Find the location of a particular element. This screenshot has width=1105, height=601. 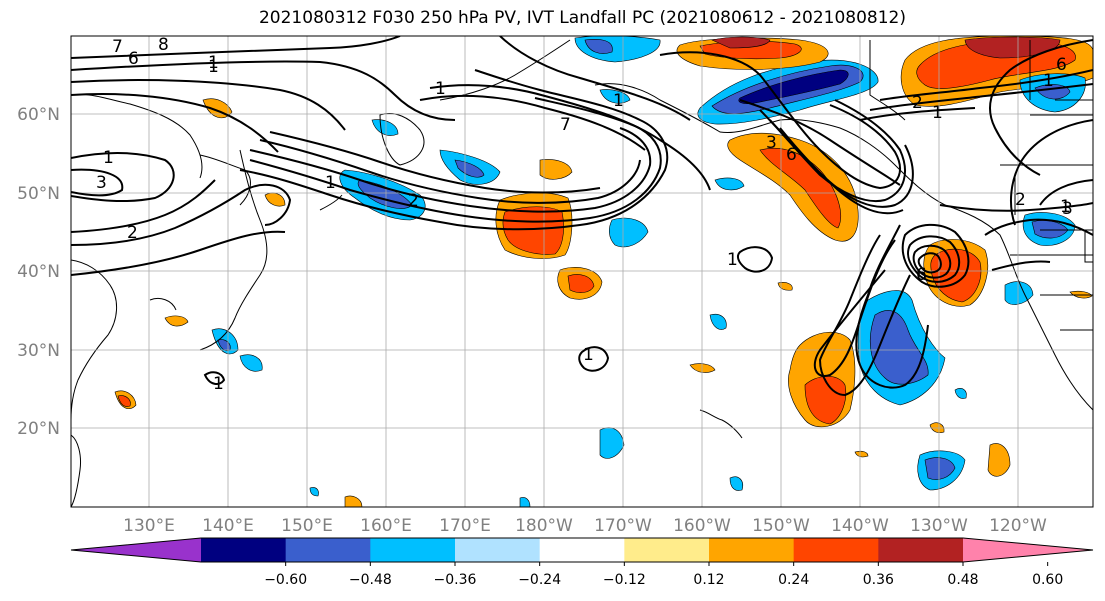

colorbar-outline is located at coordinates (582, 550).